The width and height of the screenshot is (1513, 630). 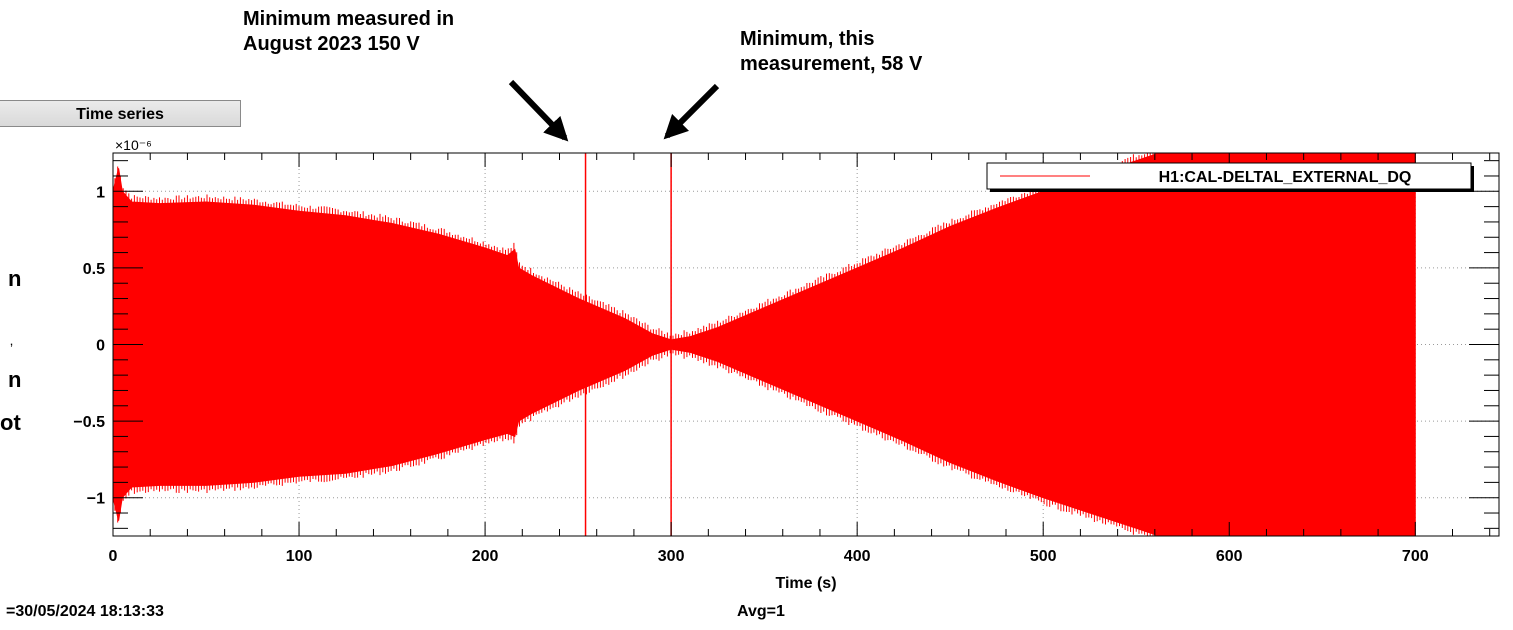 I want to click on tab-time-series: Time series, so click(x=120, y=113).